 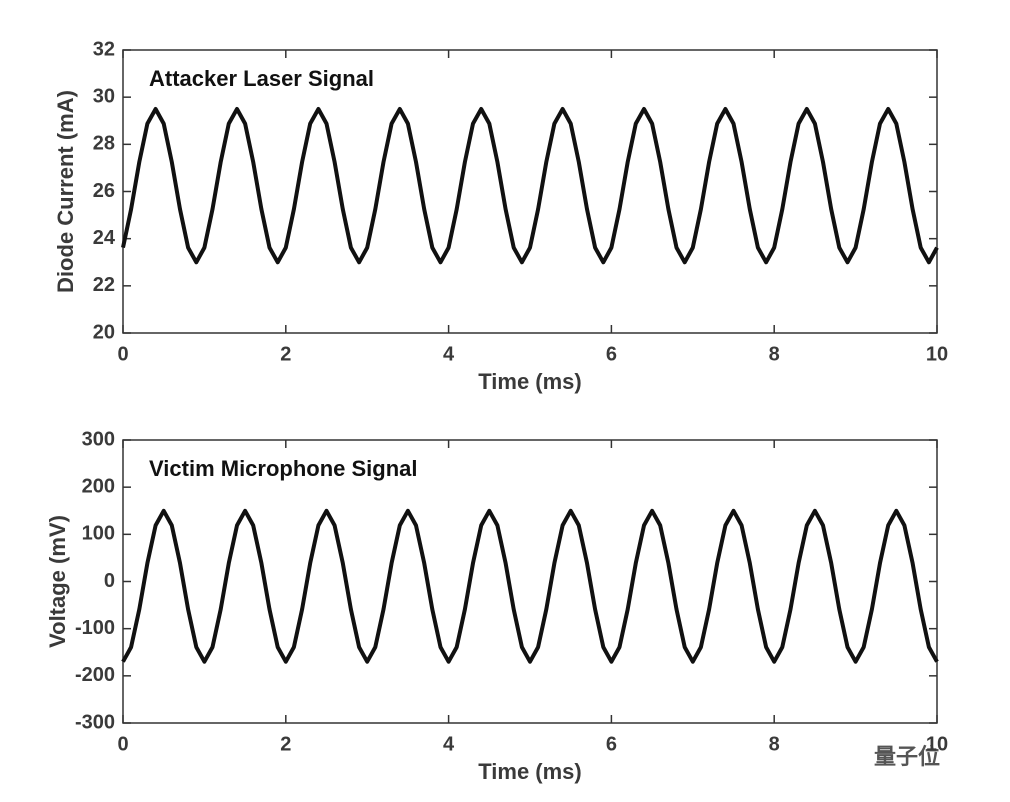 What do you see at coordinates (95, 722) in the screenshot?
I see `y-tick-label: -300` at bounding box center [95, 722].